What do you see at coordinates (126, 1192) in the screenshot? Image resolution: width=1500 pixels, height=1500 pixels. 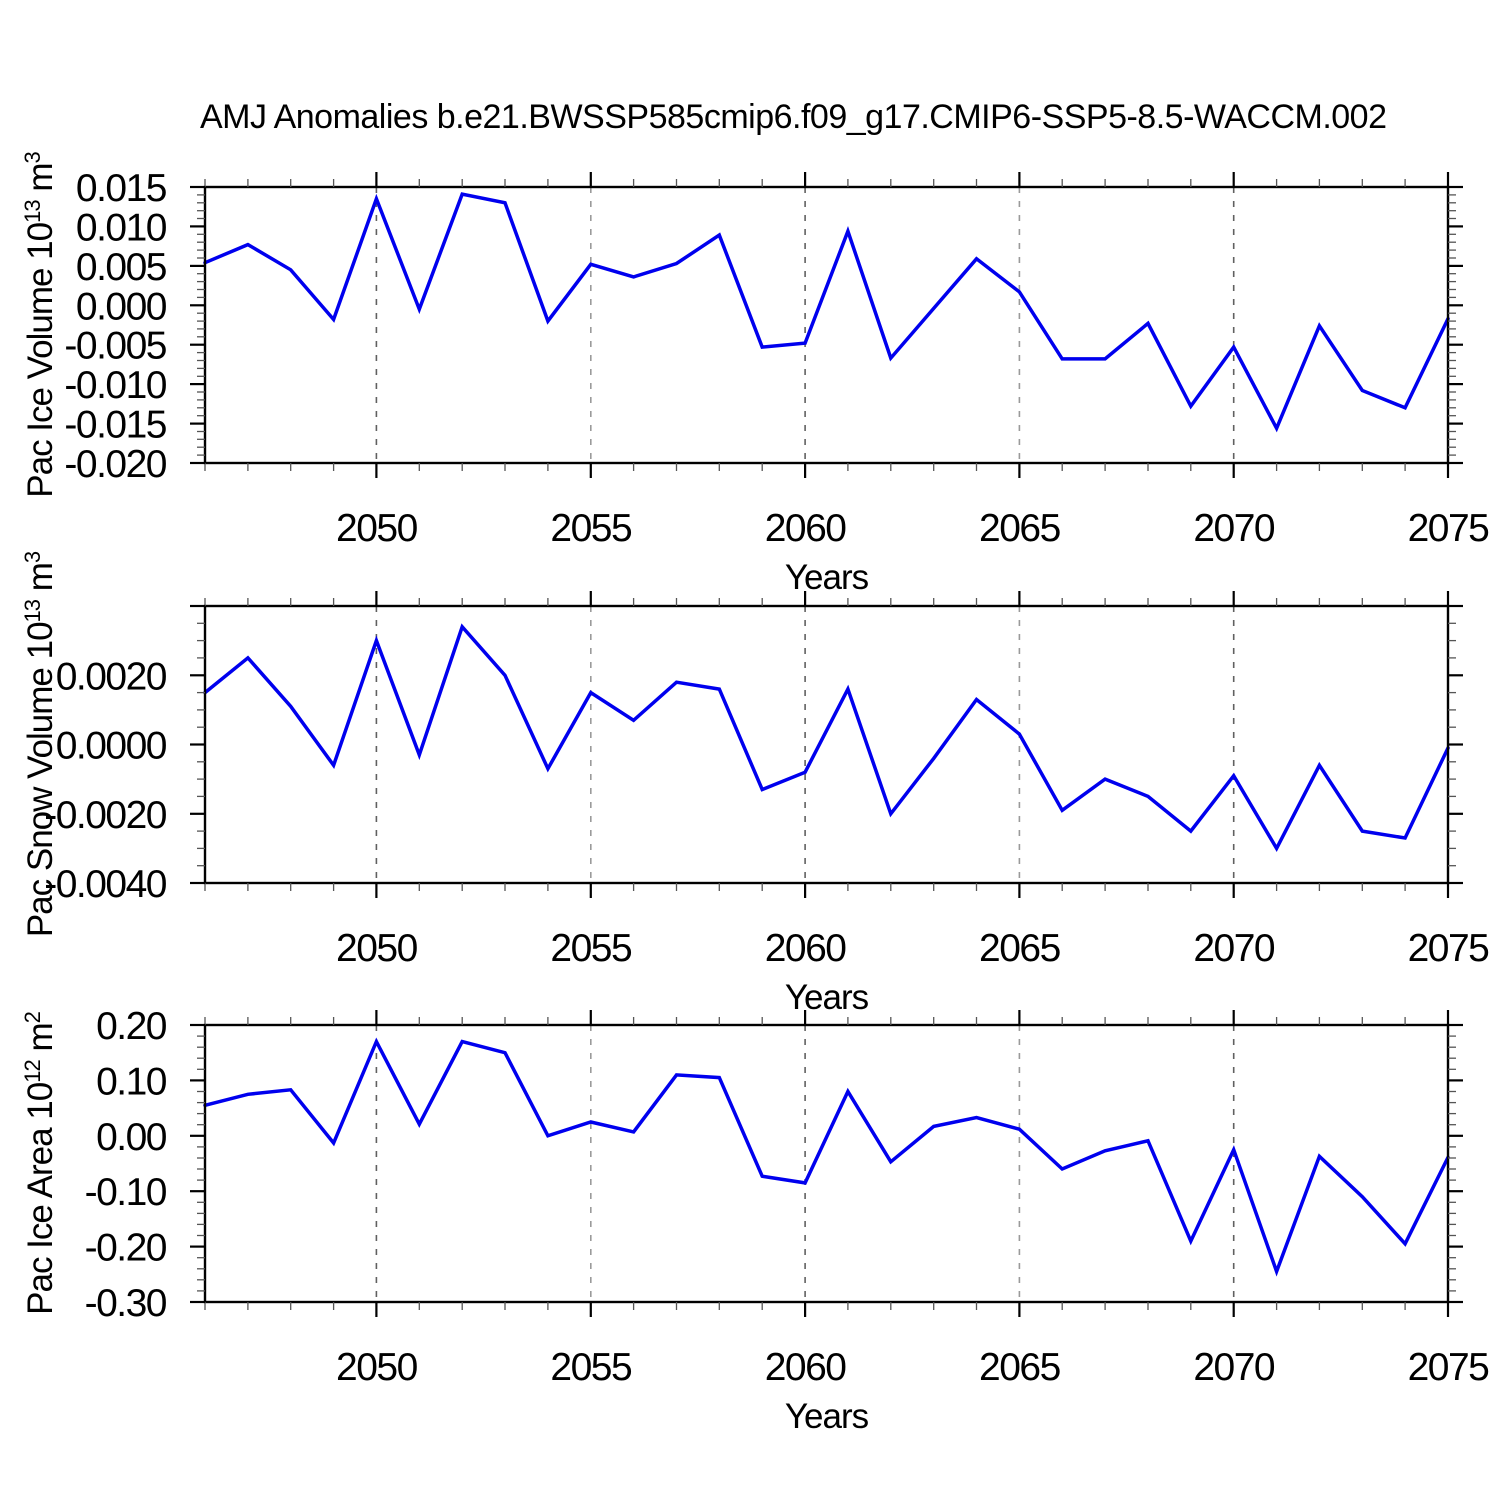 I see `panel-pac-ice-area-y-tick-label: -0.10` at bounding box center [126, 1192].